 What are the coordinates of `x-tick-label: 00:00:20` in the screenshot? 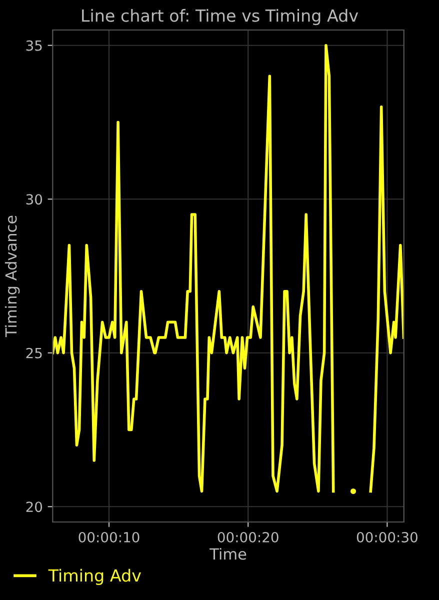 It's located at (248, 537).